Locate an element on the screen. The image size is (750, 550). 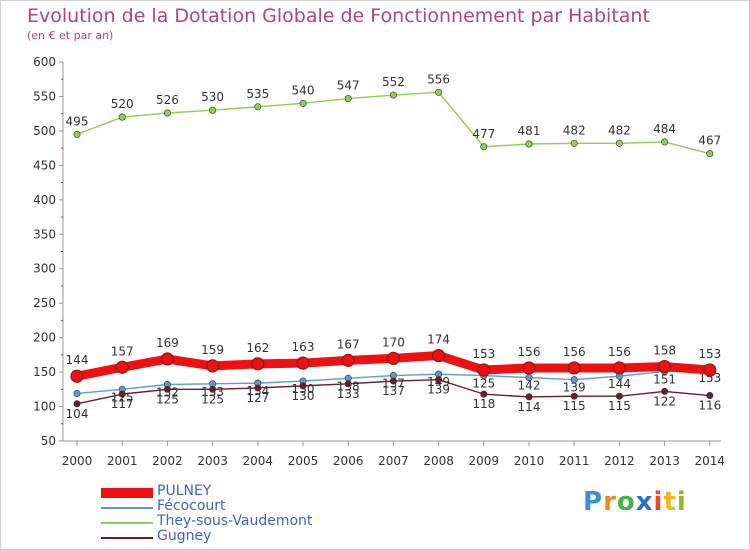
data-label-f-cocourt: 139 is located at coordinates (574, 388).